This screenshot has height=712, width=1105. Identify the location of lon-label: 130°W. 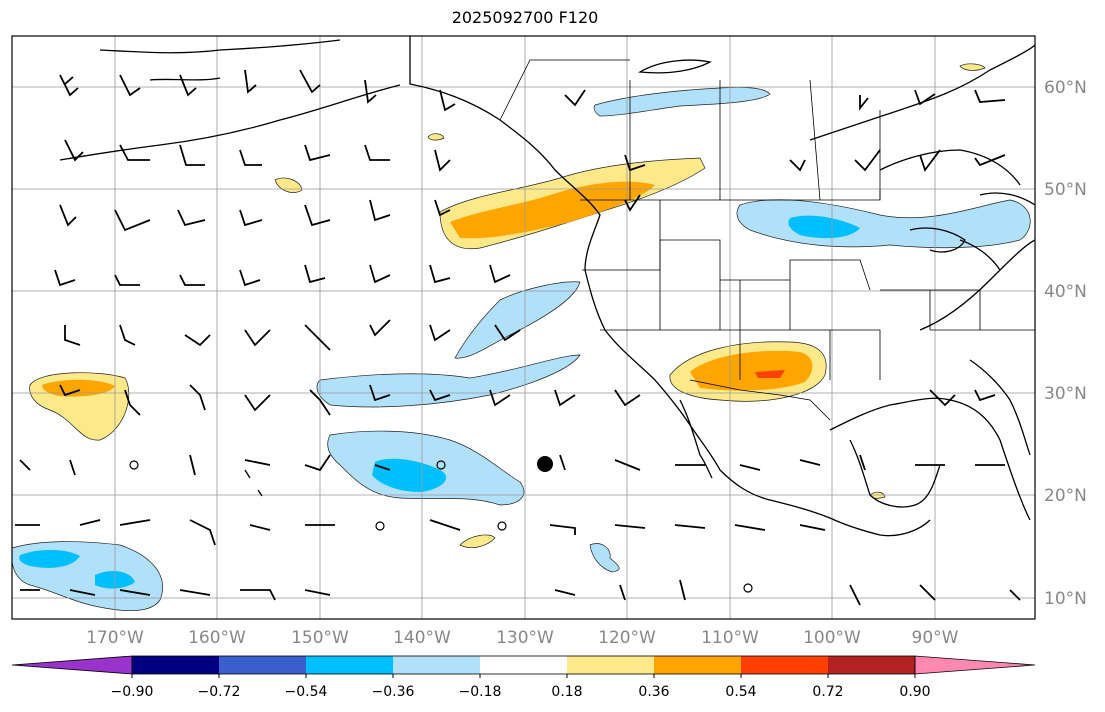
(525, 638).